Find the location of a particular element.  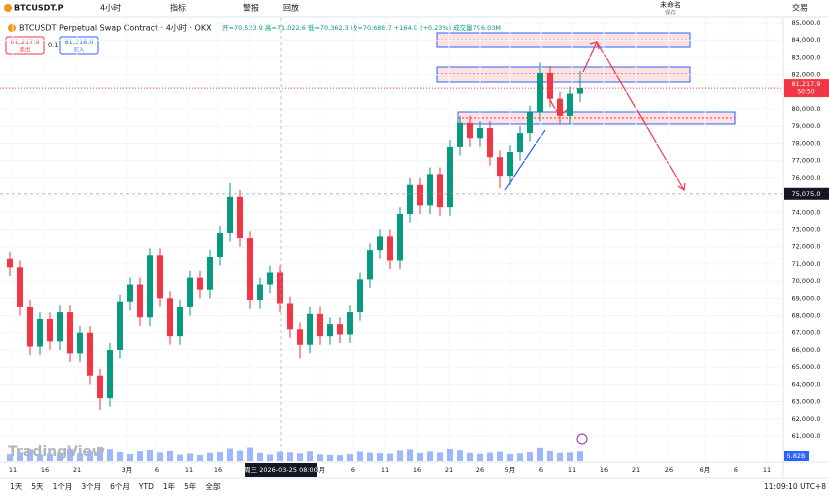

x-tick-label: 6月 is located at coordinates (705, 470).